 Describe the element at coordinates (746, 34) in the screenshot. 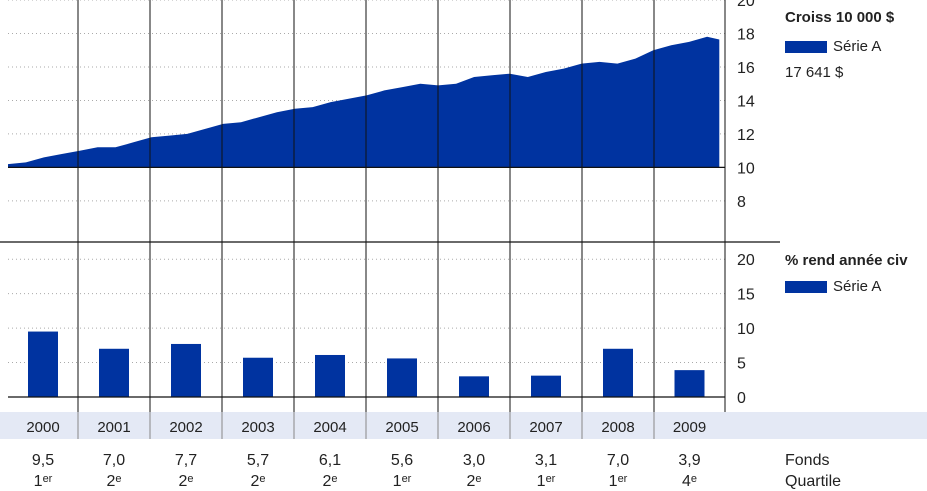

I see `growth-tick-label: 18` at that location.